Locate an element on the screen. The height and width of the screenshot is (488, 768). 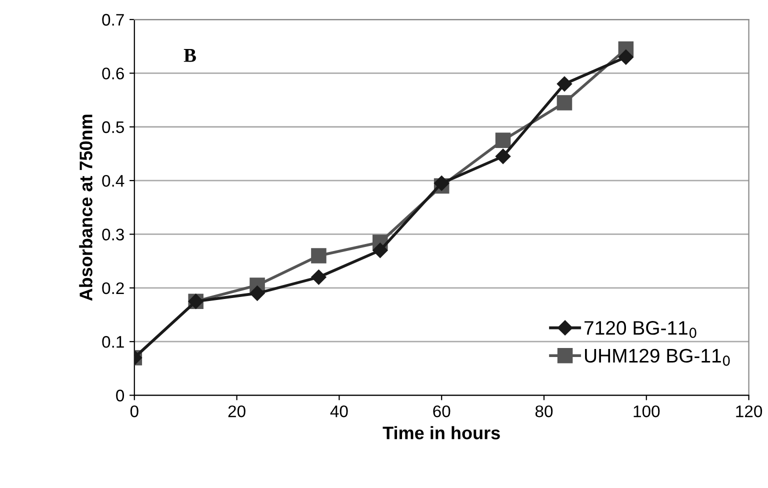
x-axis-title: Time in hours is located at coordinates (441, 433).